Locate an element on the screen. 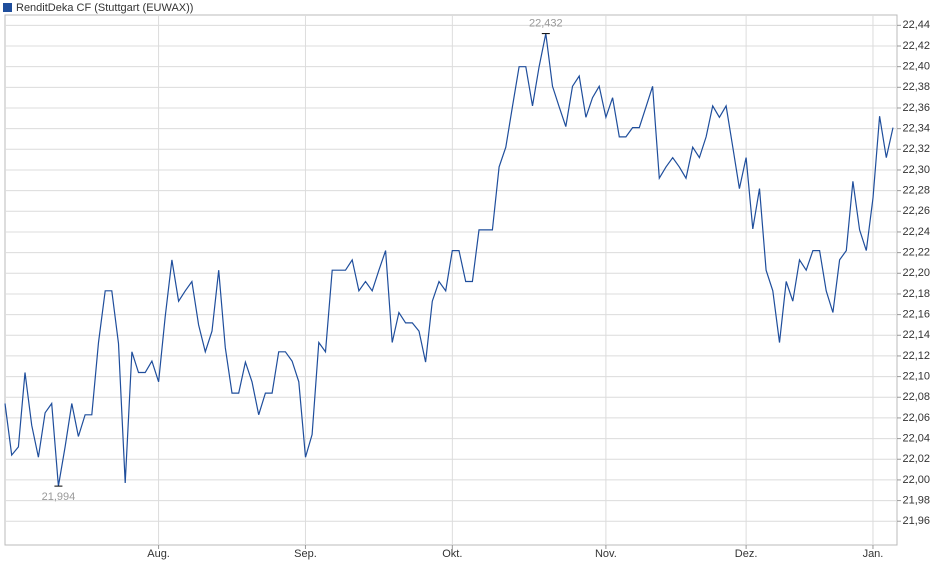 This screenshot has width=940, height=579. y-tick-label: 22,00 is located at coordinates (916, 480).